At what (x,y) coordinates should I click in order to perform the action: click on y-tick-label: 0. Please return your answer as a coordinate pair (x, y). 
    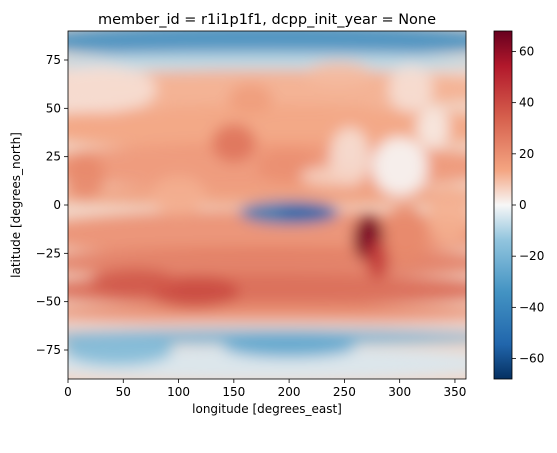
    Looking at the image, I should click on (57, 205).